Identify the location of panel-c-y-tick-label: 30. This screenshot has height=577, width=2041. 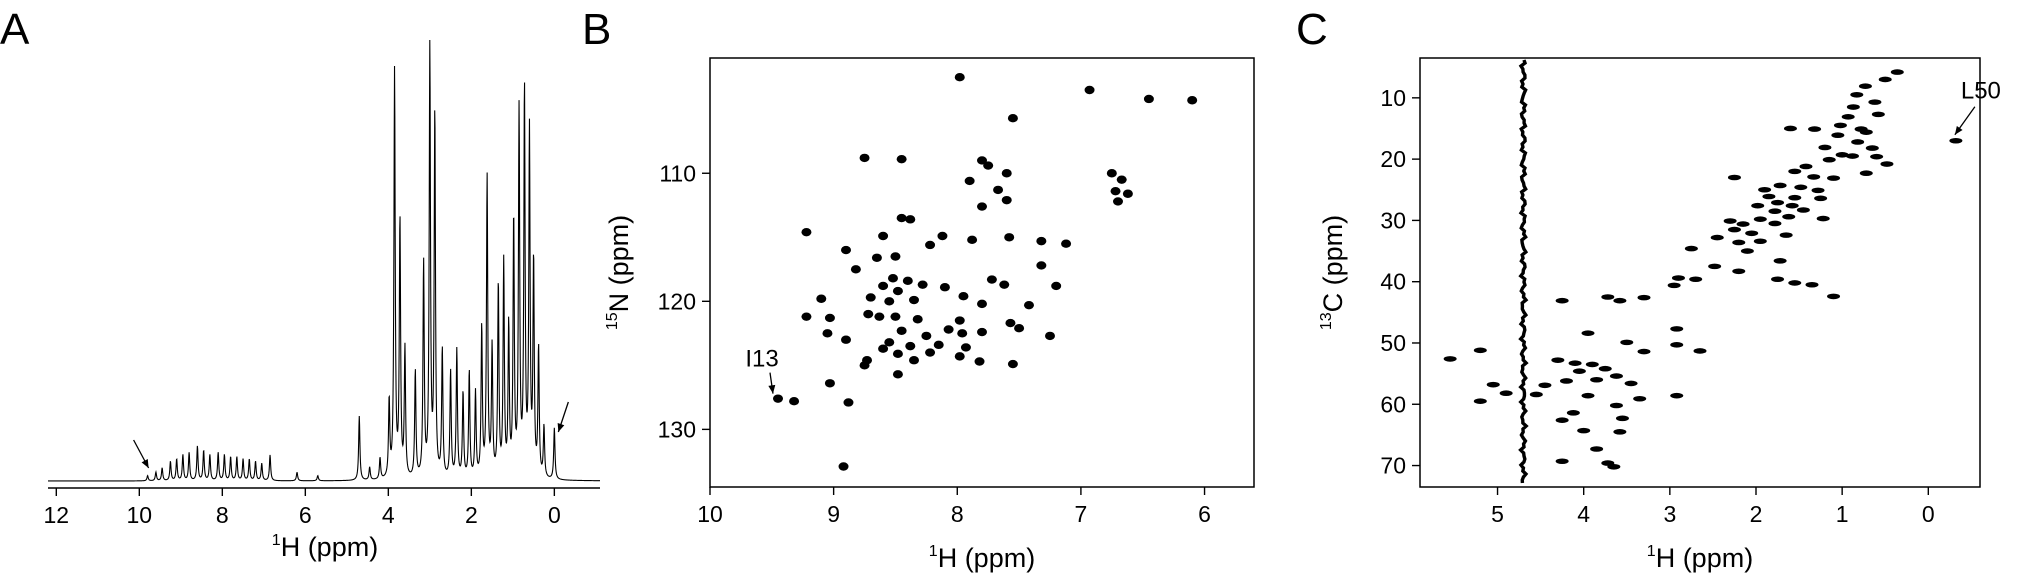
(1393, 220).